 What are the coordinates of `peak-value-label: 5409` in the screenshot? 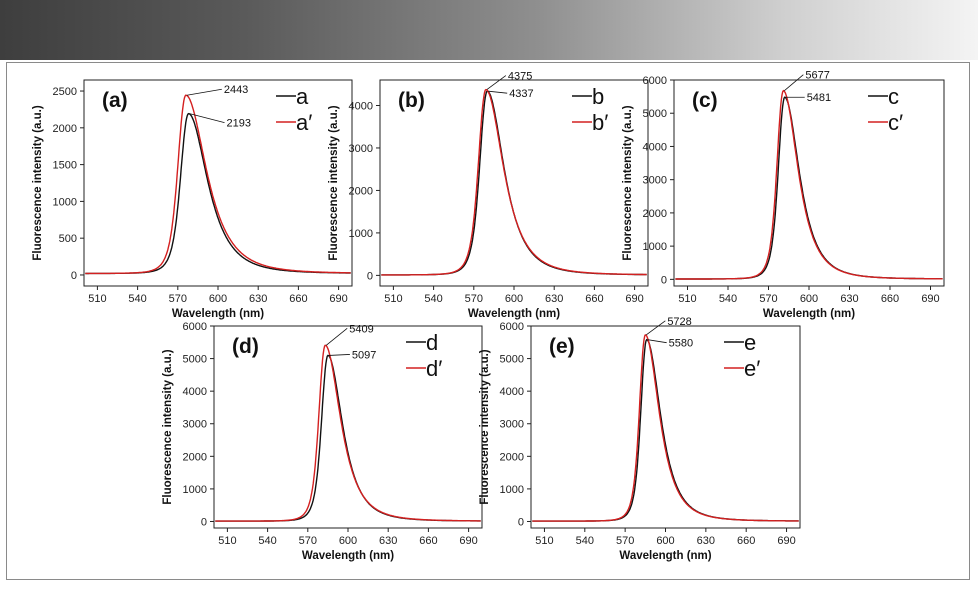 It's located at (361, 329).